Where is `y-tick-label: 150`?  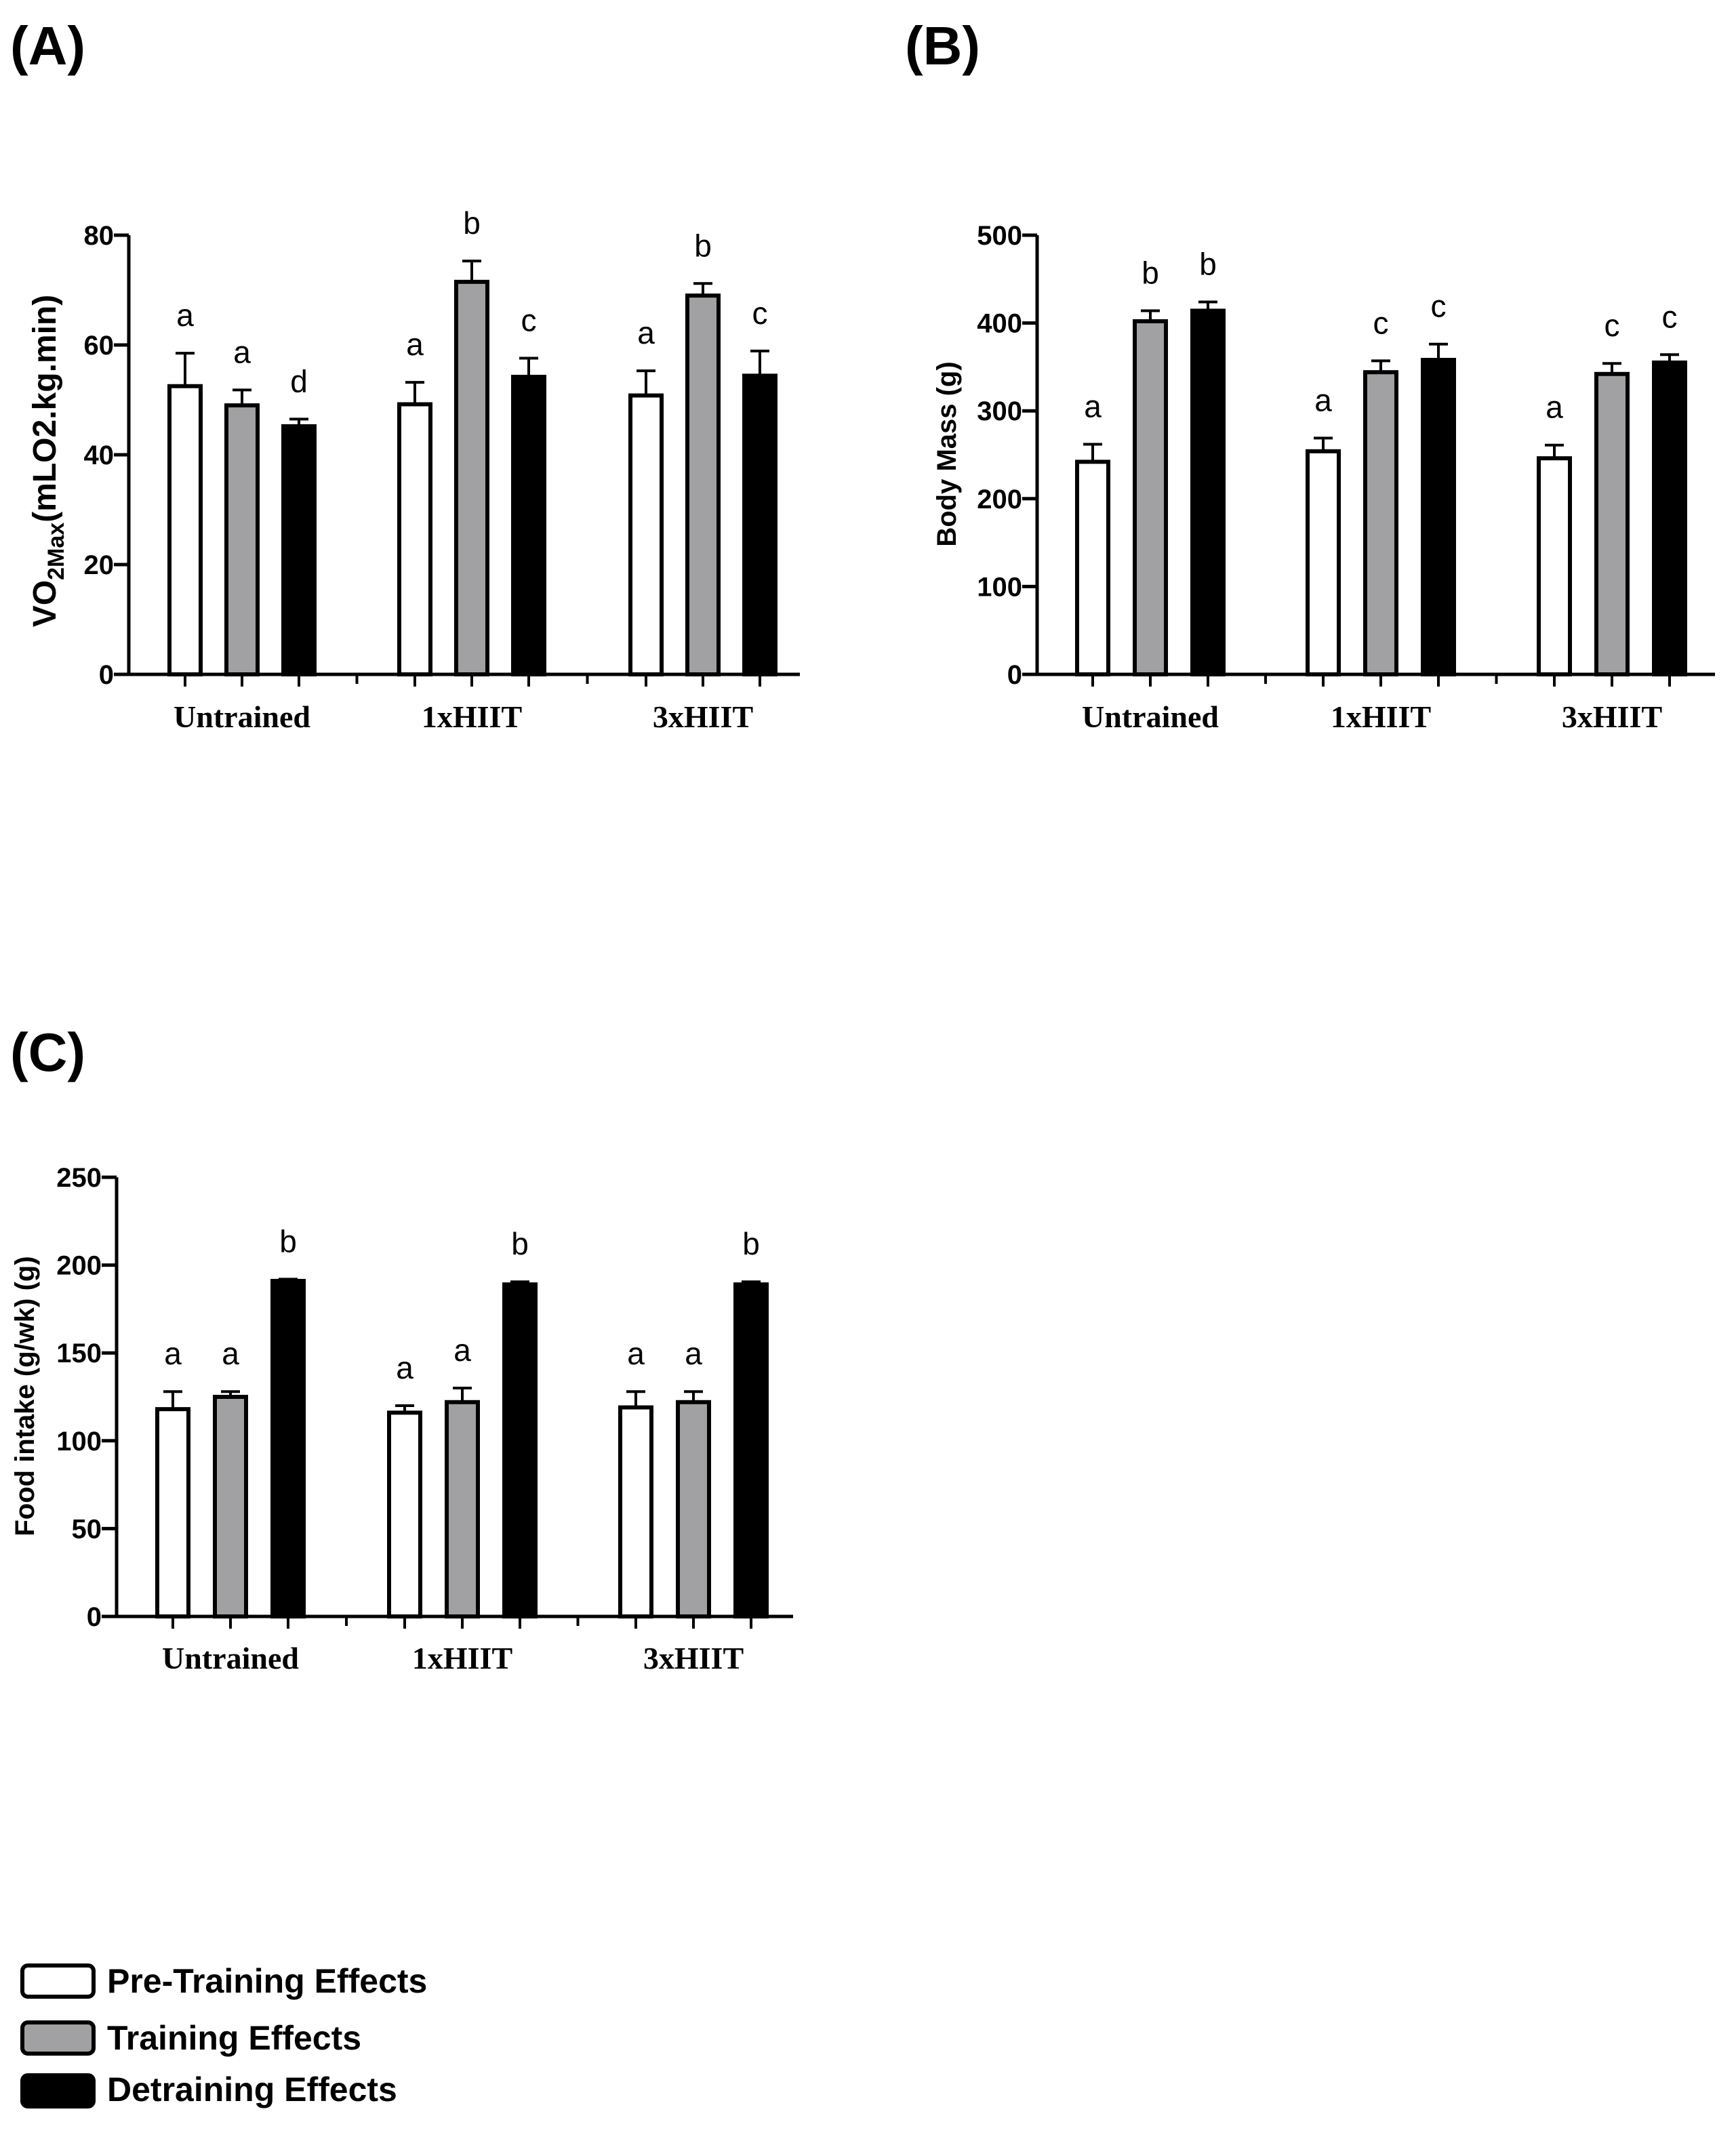
y-tick-label: 150 is located at coordinates (79, 1354).